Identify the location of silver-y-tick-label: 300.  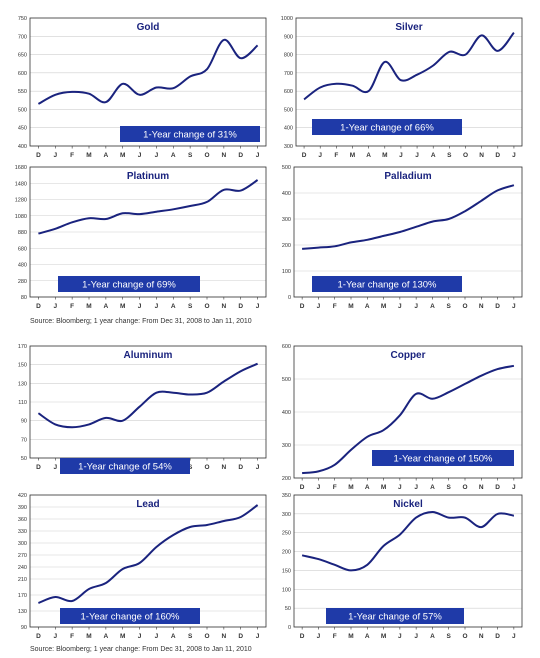
(288, 147).